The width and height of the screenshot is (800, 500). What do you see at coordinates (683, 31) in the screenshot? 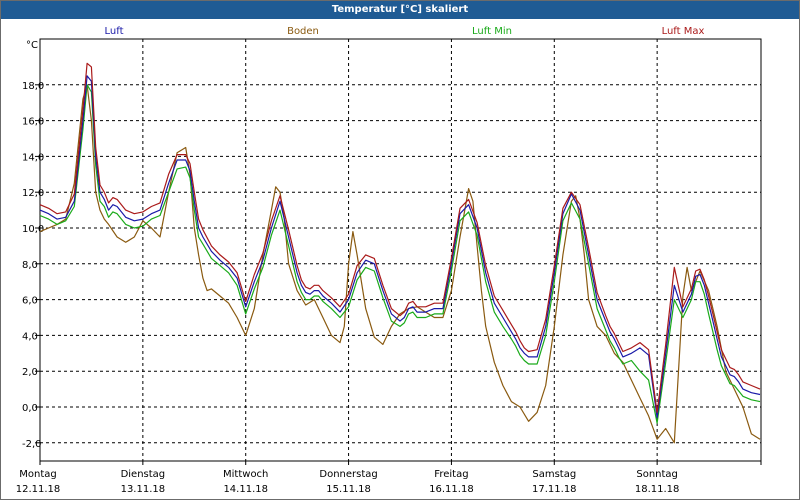
I see `legend-entry: Luft Max` at bounding box center [683, 31].